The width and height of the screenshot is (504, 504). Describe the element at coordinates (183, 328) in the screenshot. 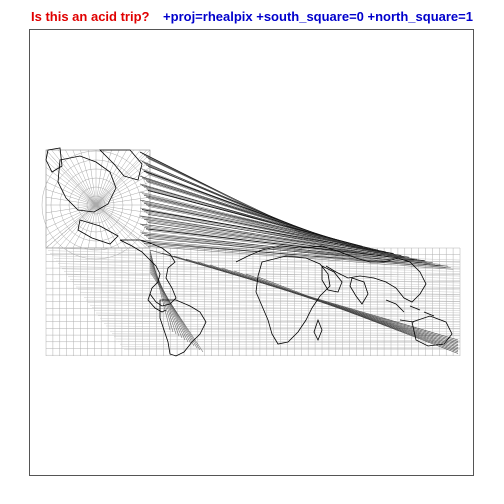

I see `south-america-outline` at that location.